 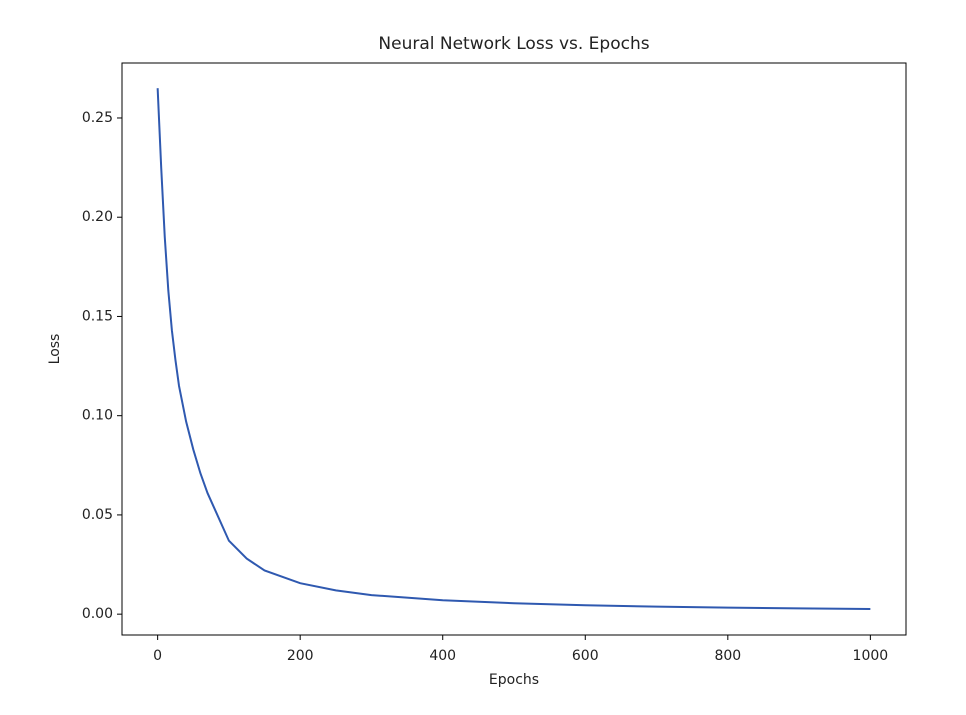 I want to click on x-tick-label: 800, so click(x=727, y=656).